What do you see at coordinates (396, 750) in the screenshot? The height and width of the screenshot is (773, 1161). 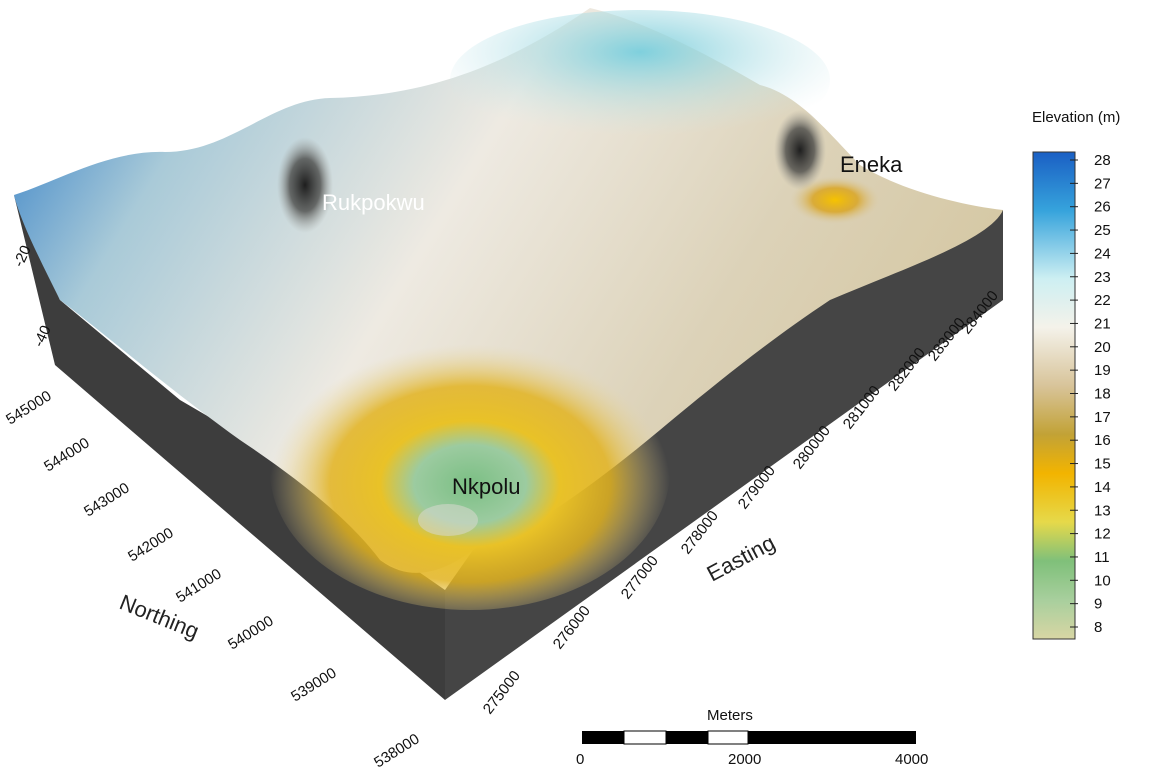 I see `northing-tick: 538000` at bounding box center [396, 750].